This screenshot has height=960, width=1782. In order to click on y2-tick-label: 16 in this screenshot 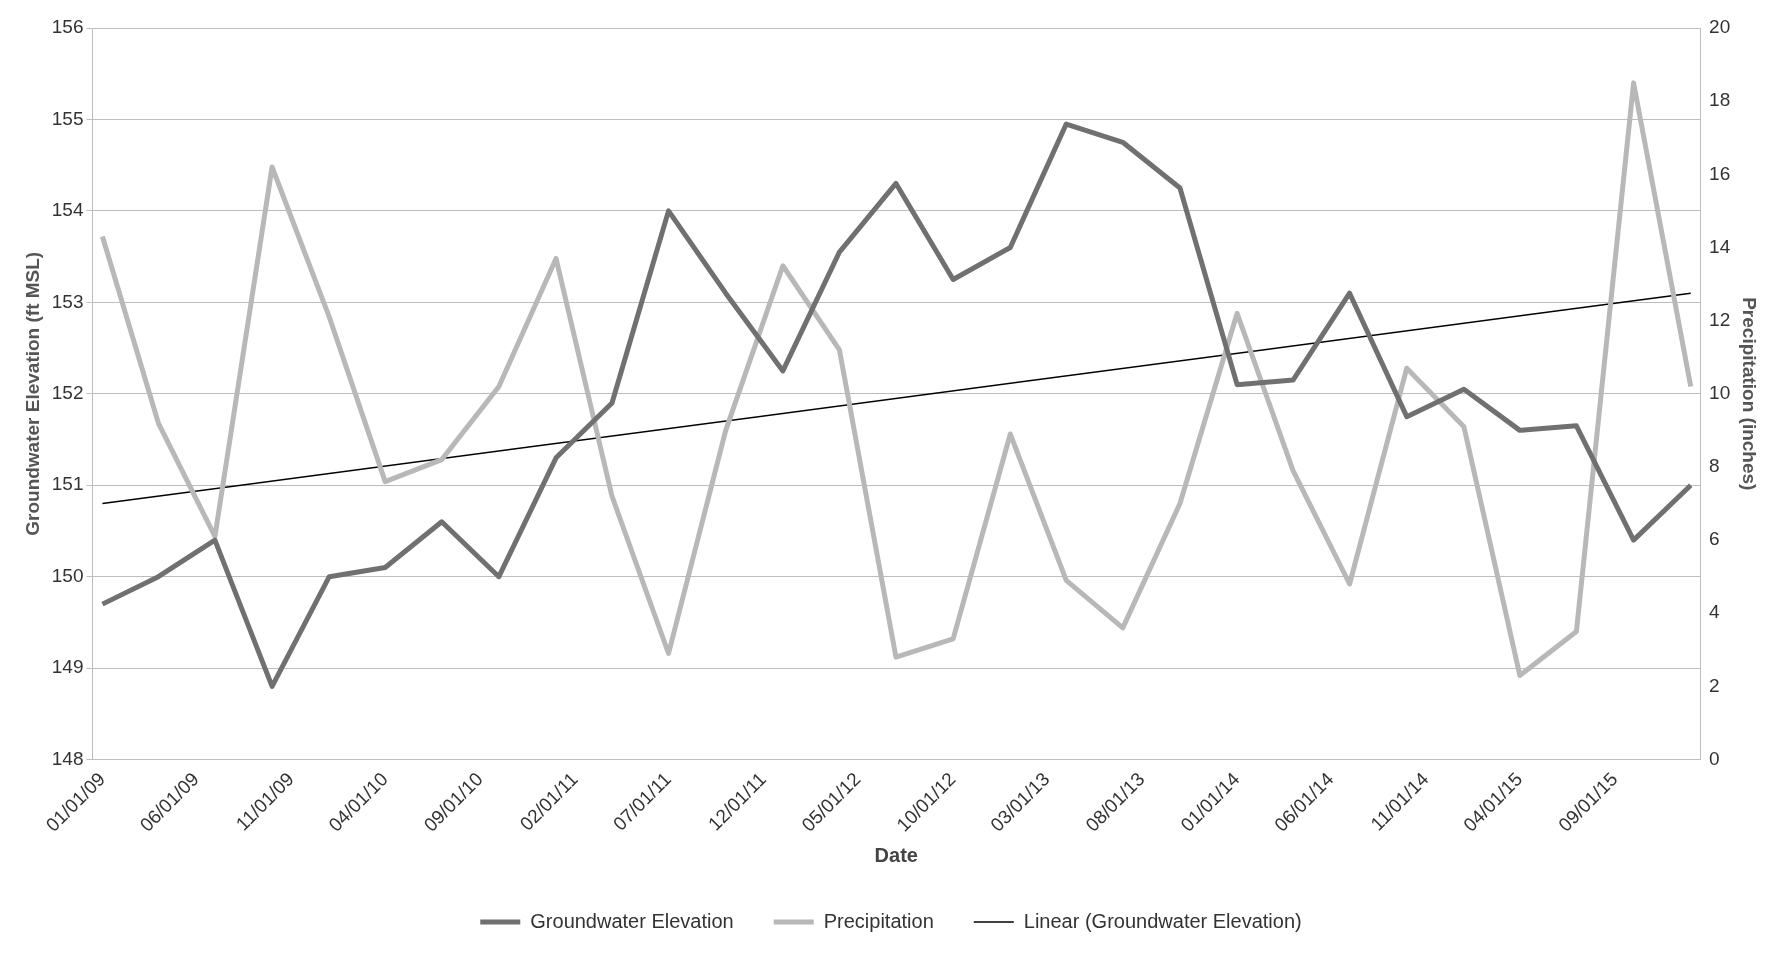, I will do `click(1720, 173)`.